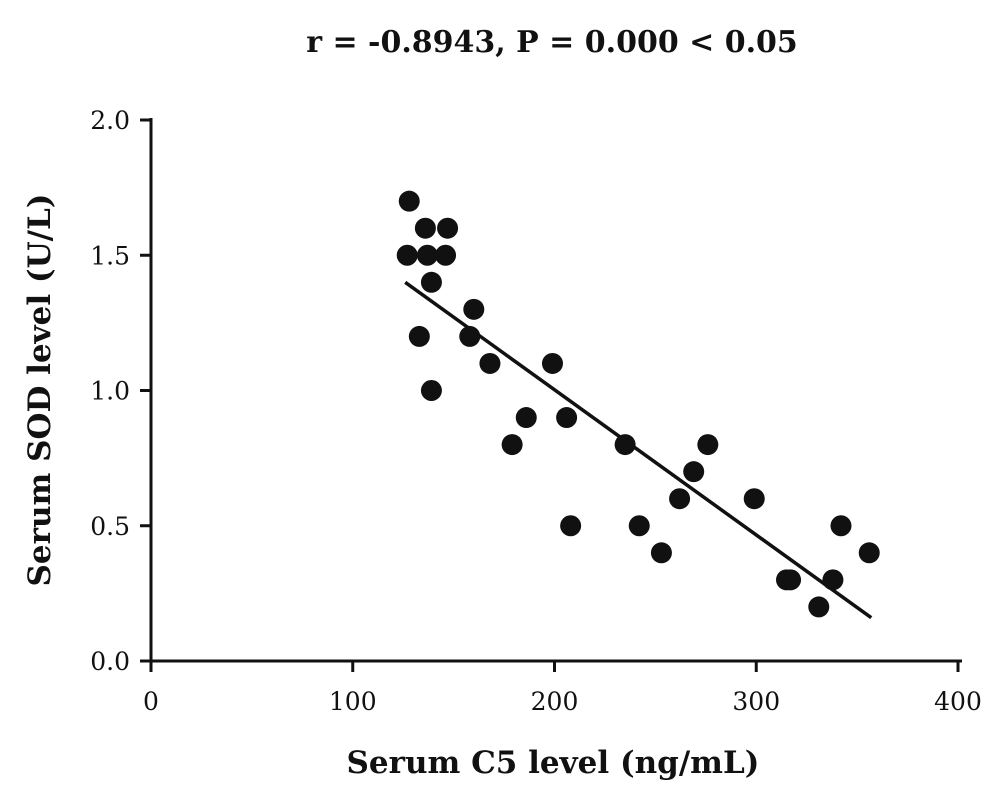 The width and height of the screenshot is (1000, 798). Describe the element at coordinates (555, 701) in the screenshot. I see `x-tick-label: 200` at that location.